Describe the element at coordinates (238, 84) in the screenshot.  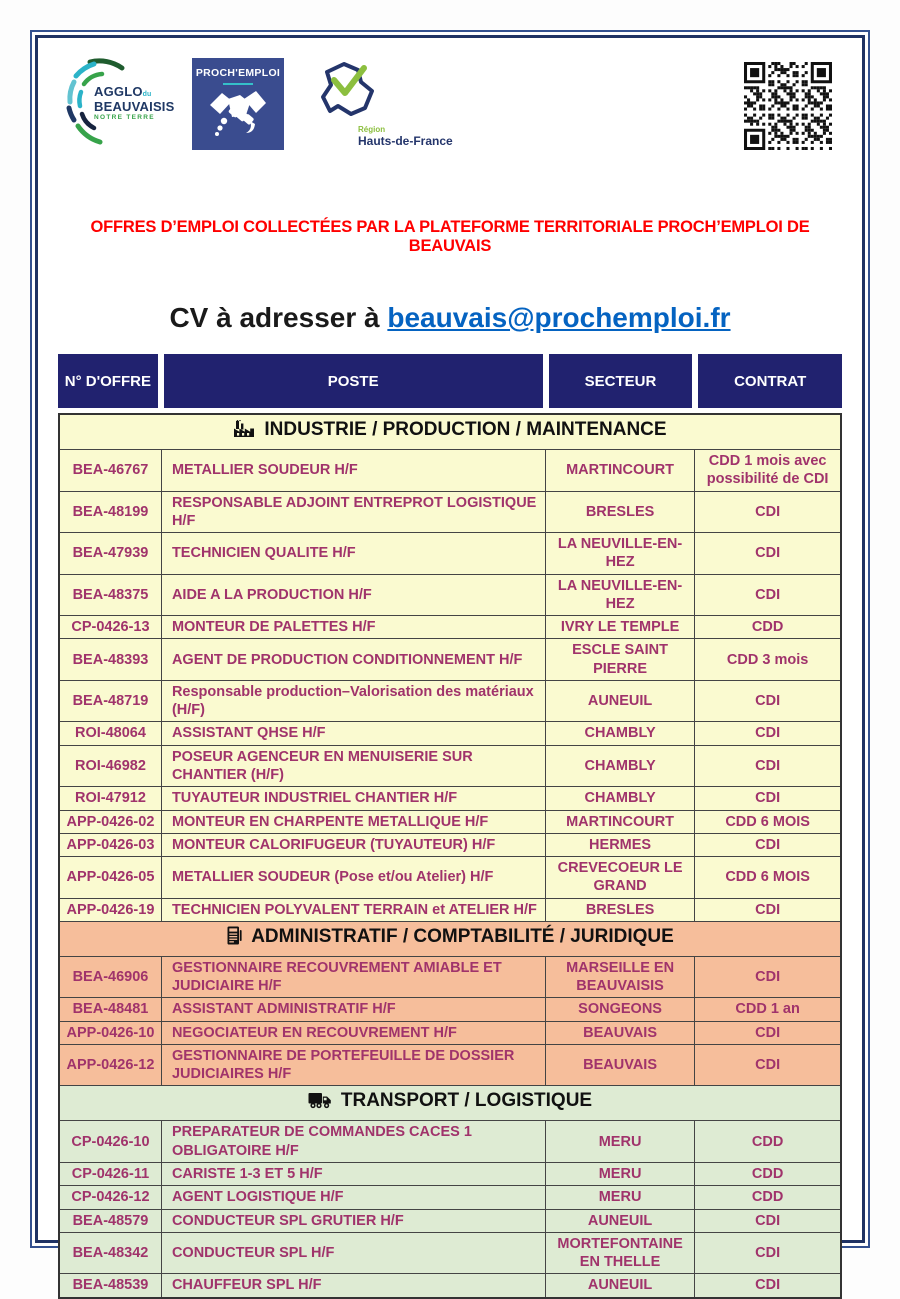
I see `prochemploi-logo-rule` at that location.